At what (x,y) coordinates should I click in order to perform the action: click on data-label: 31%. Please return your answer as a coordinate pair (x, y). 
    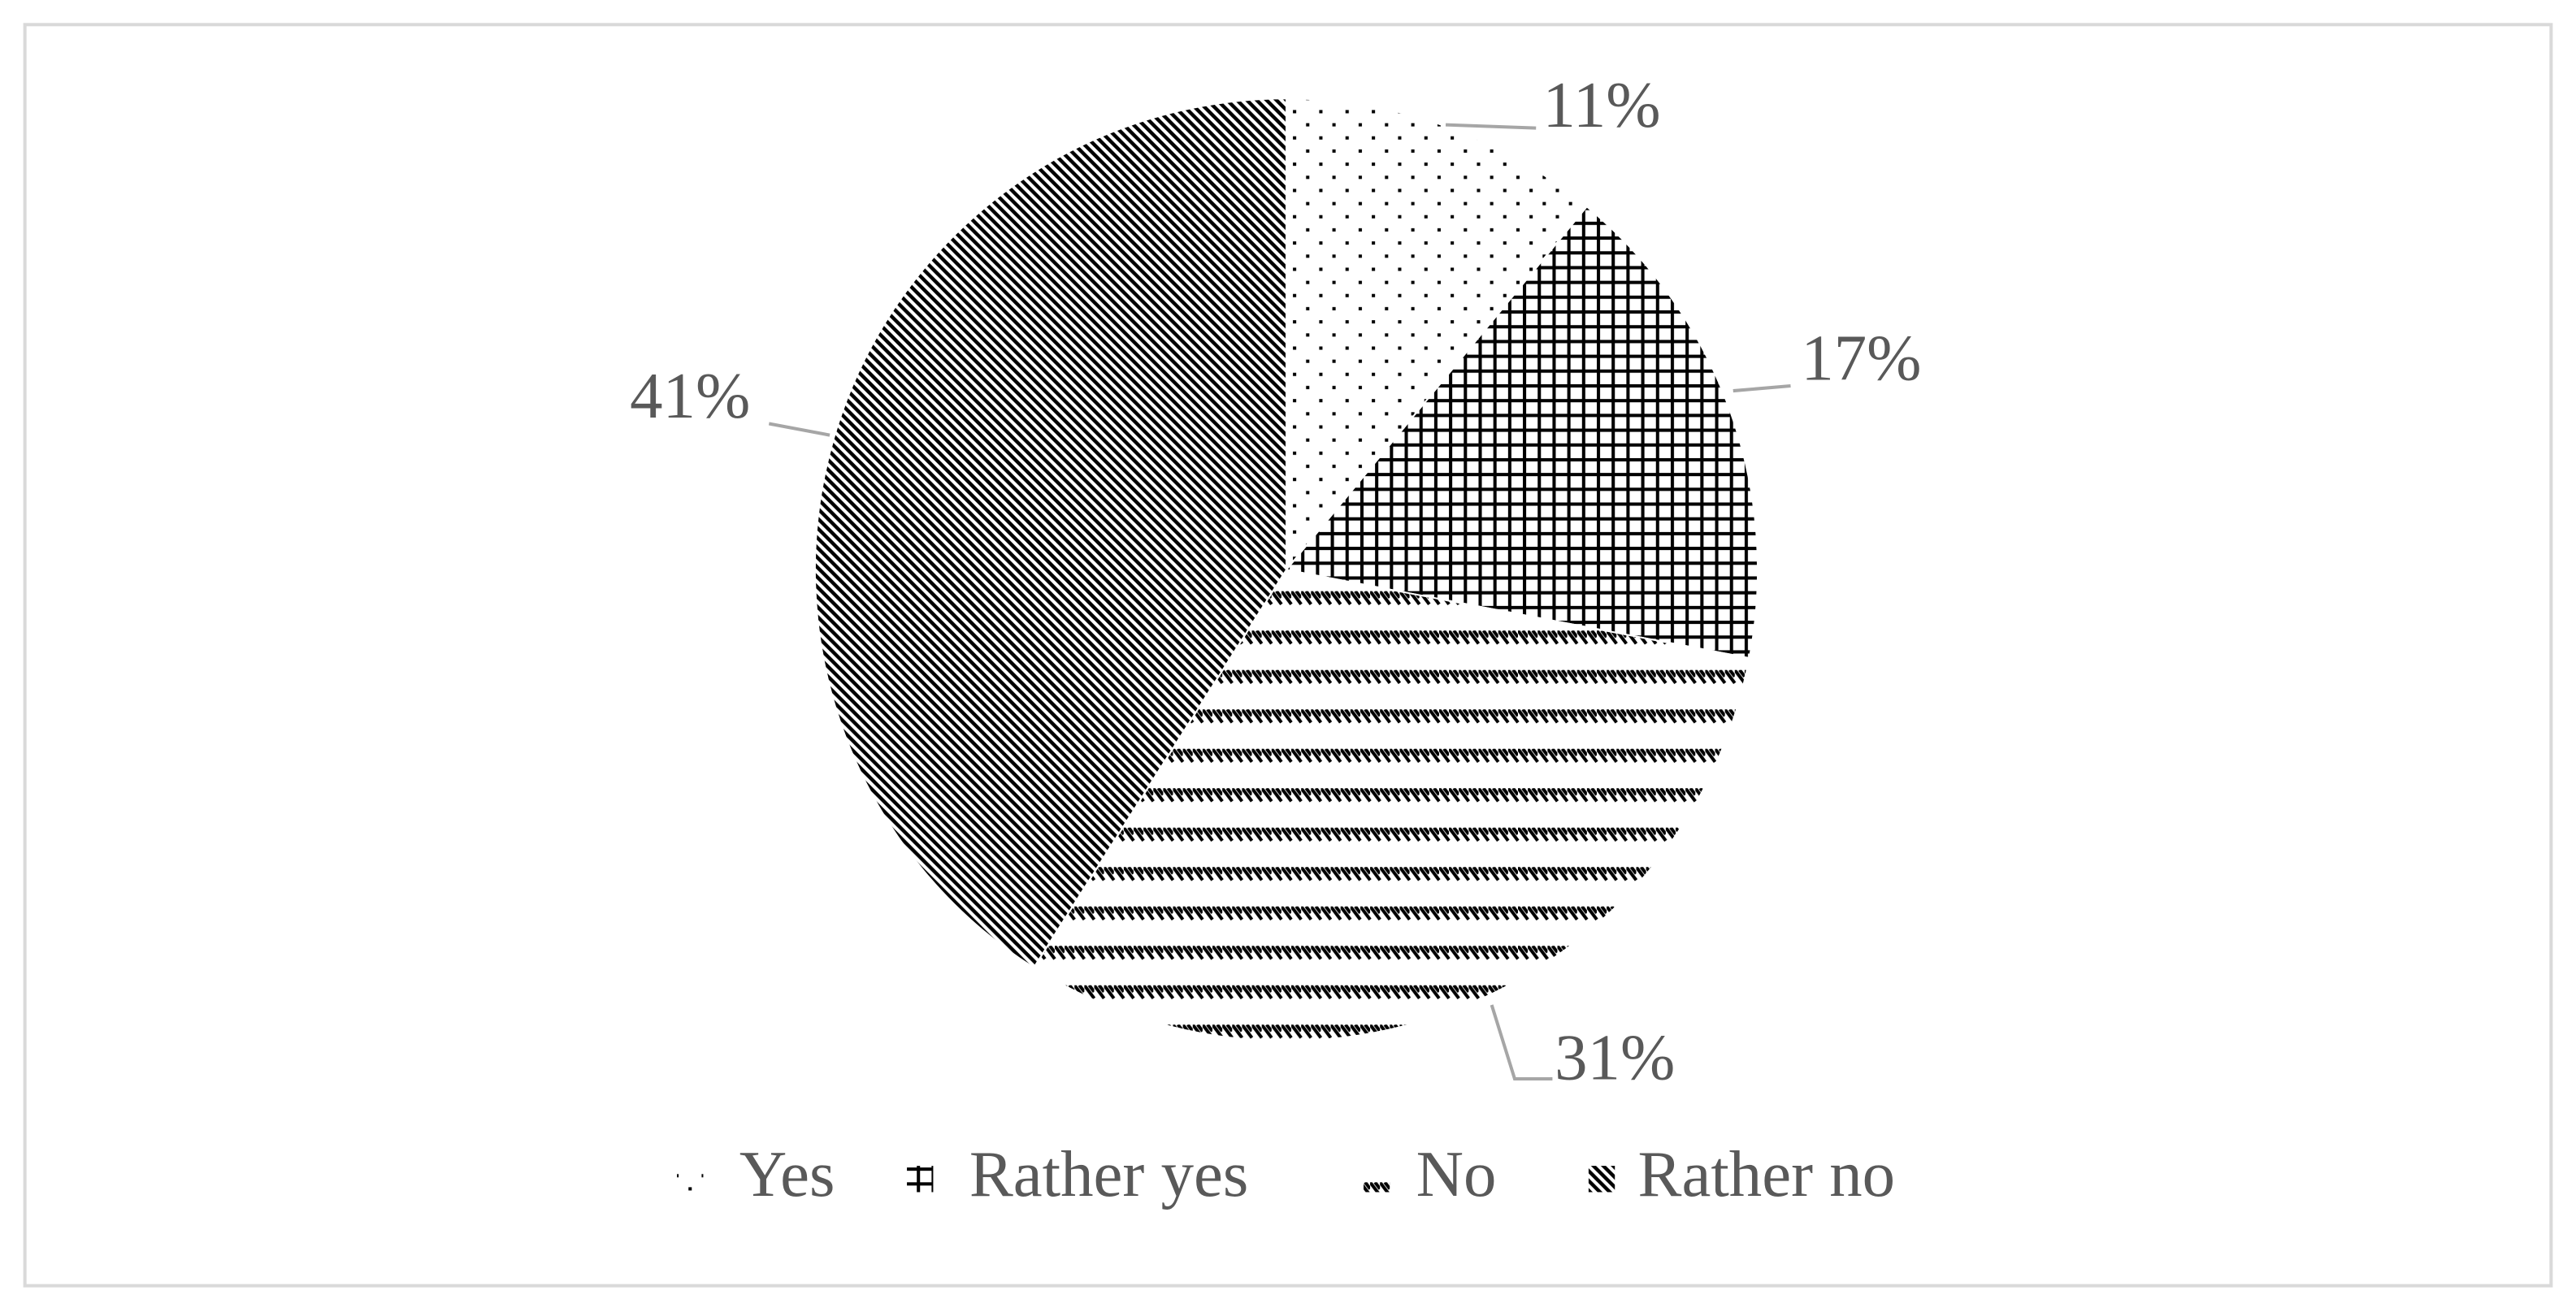
    Looking at the image, I should click on (1615, 1057).